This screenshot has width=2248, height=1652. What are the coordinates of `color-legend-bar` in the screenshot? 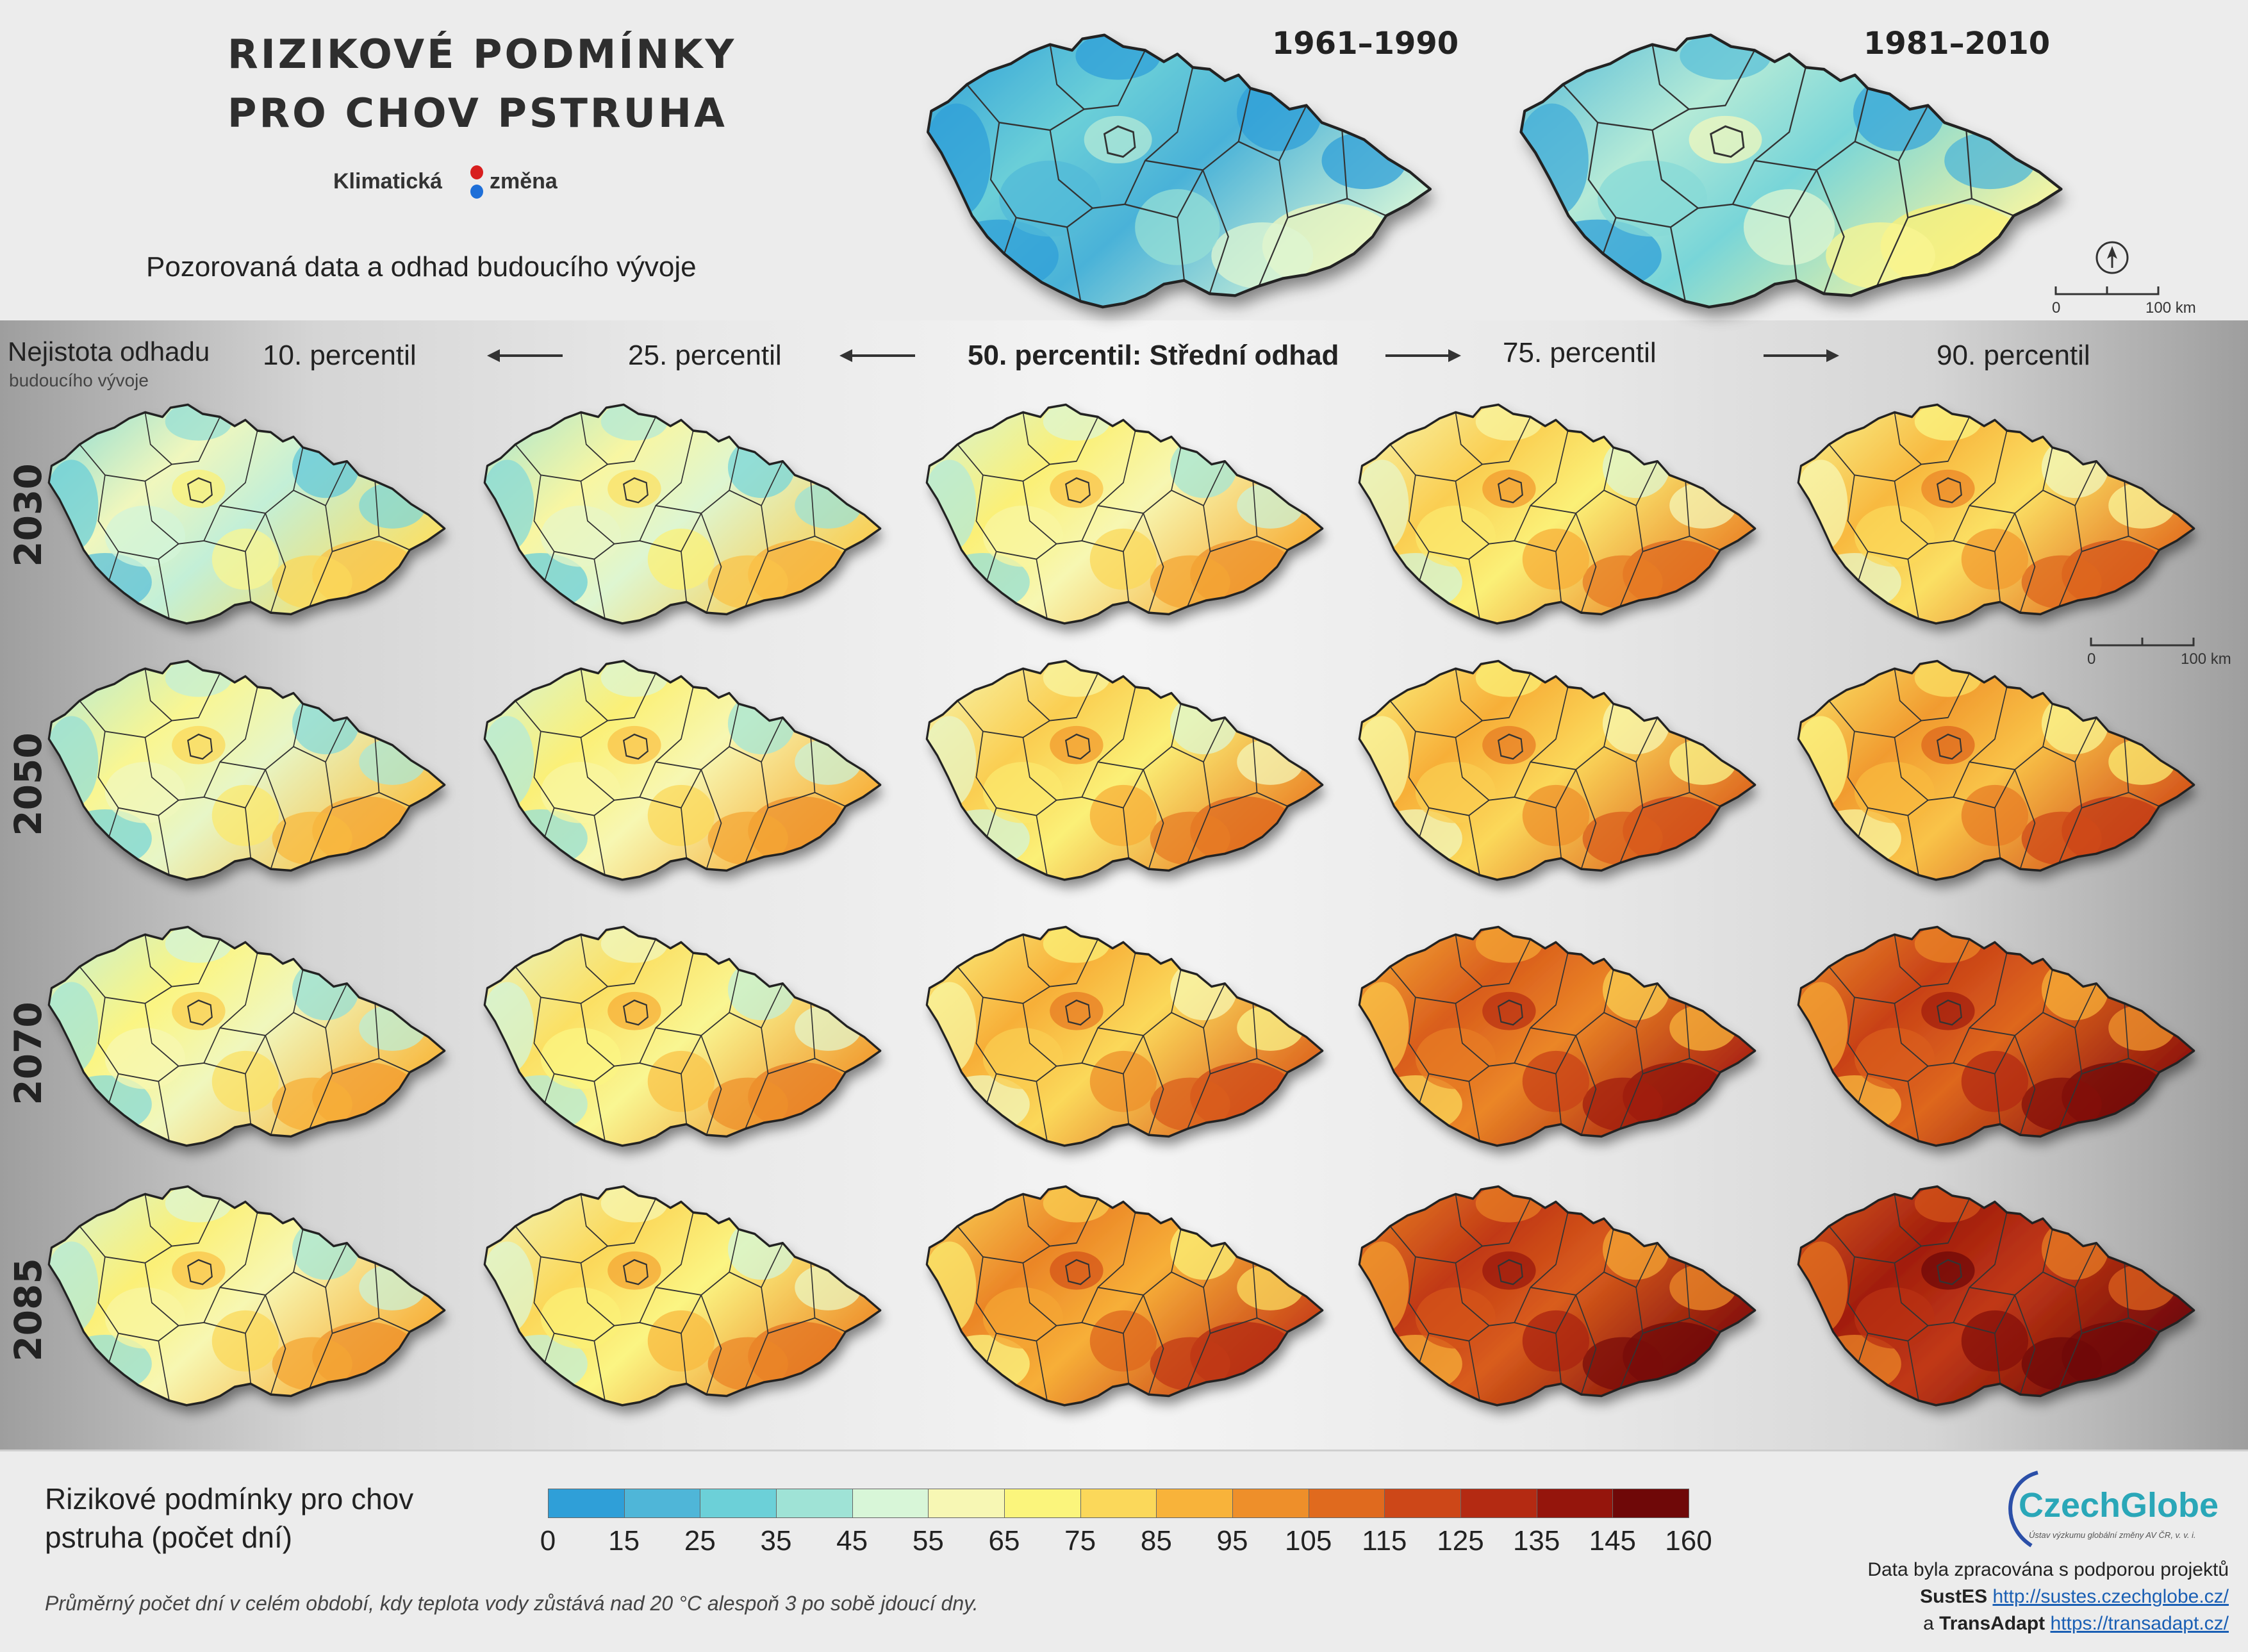 It's located at (1118, 1504).